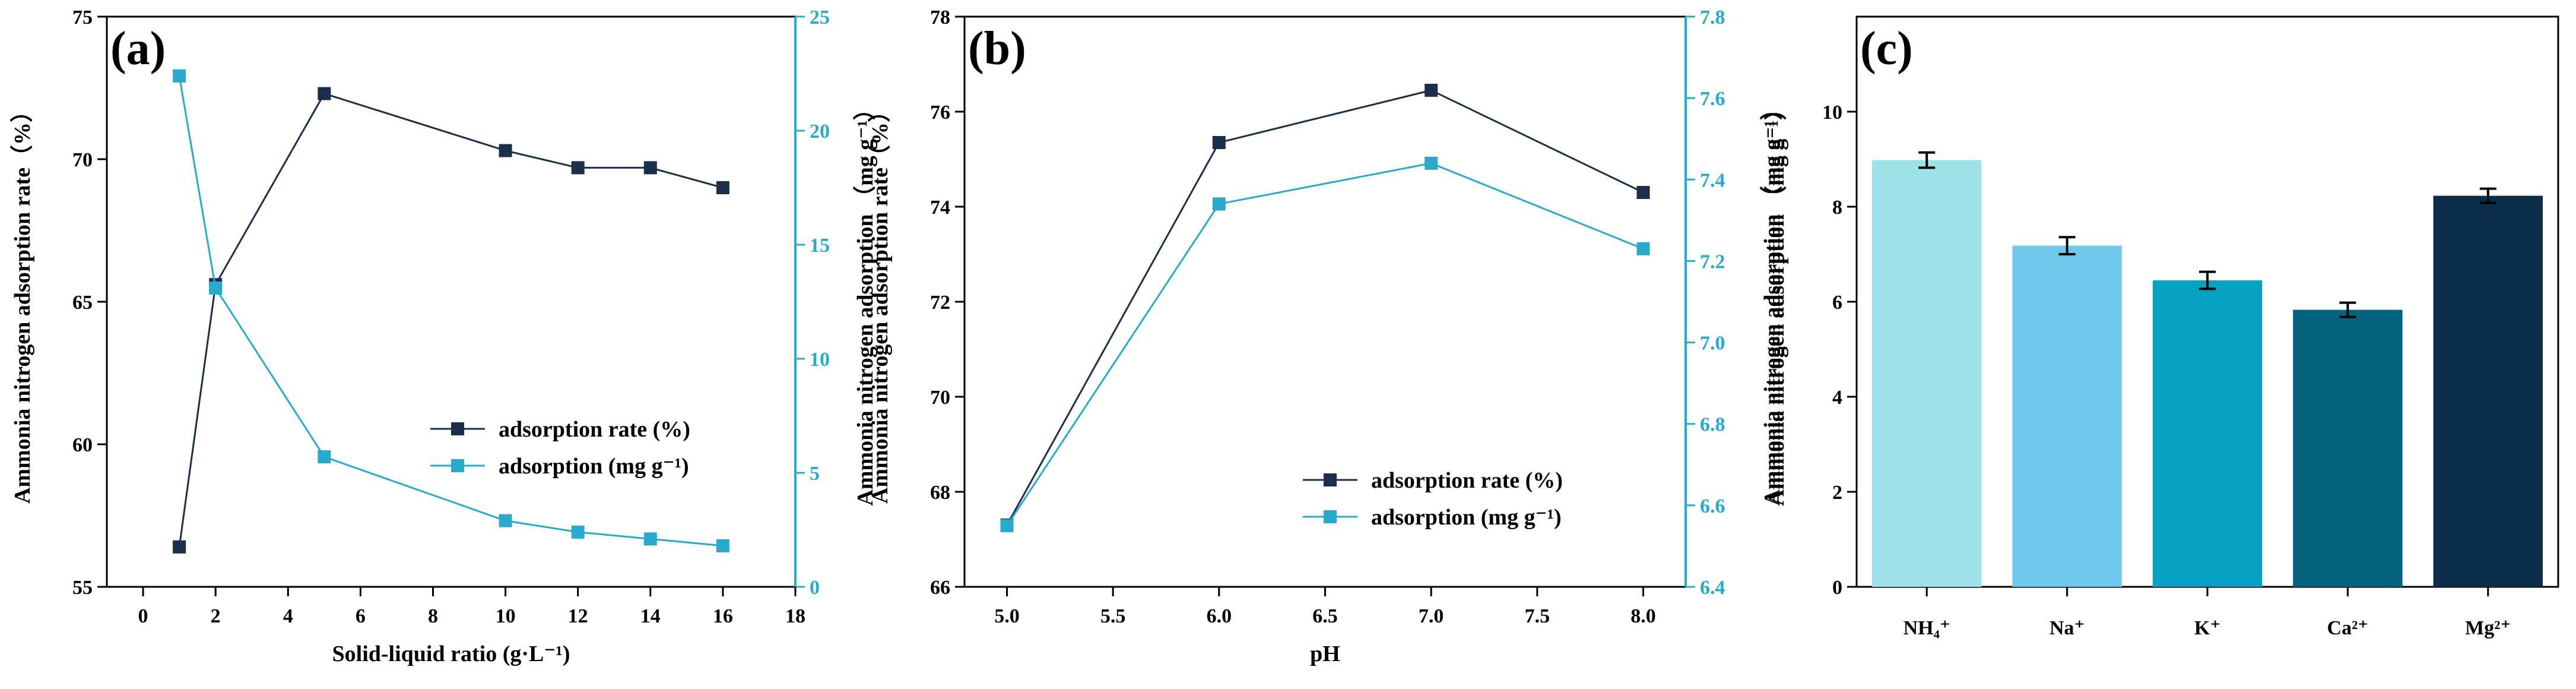 This screenshot has height=689, width=2576. I want to click on x-tick-label: 10, so click(506, 616).